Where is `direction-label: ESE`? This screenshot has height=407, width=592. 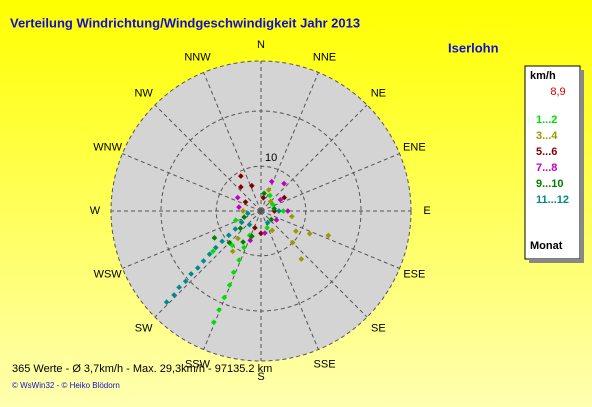
direction-label: ESE is located at coordinates (414, 274).